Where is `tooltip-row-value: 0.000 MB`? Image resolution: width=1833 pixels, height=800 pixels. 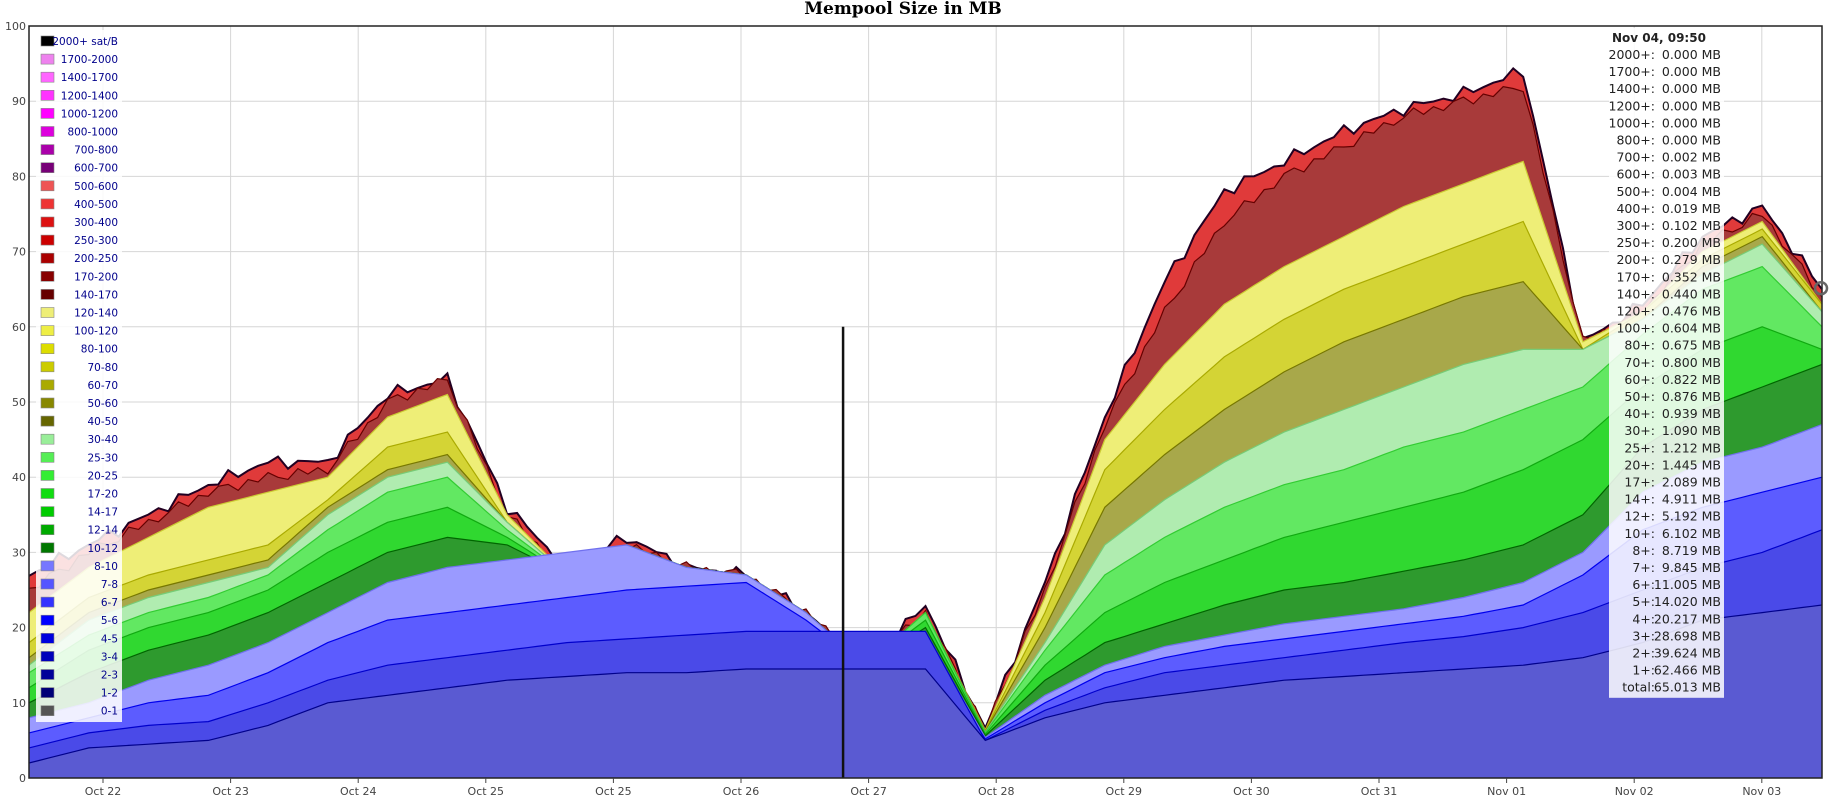 tooltip-row-value: 0.000 MB is located at coordinates (1691, 54).